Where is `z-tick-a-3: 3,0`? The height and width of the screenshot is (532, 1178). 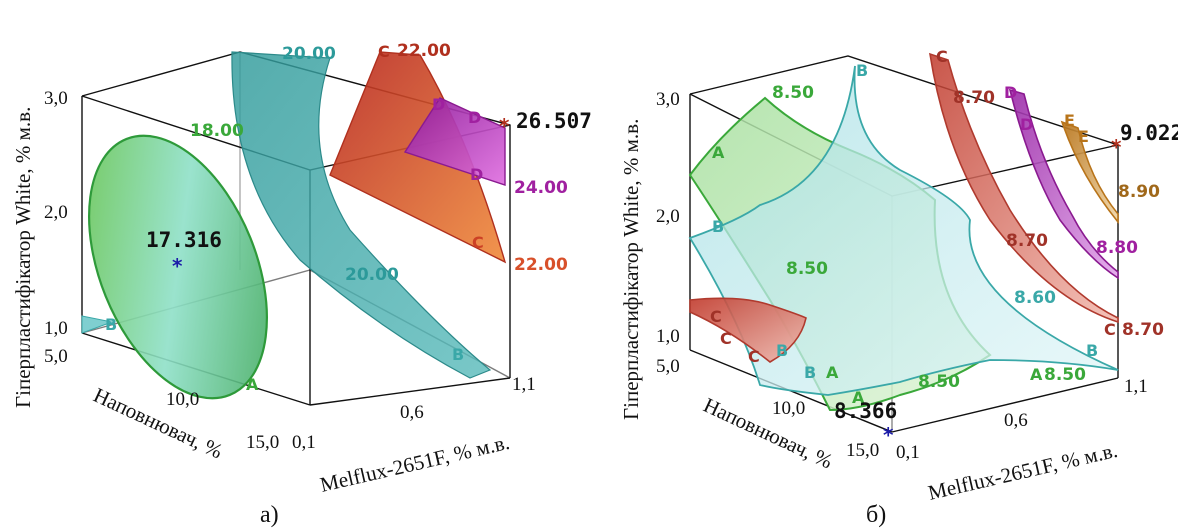
z-tick-a-3: 3,0 is located at coordinates (56, 98).